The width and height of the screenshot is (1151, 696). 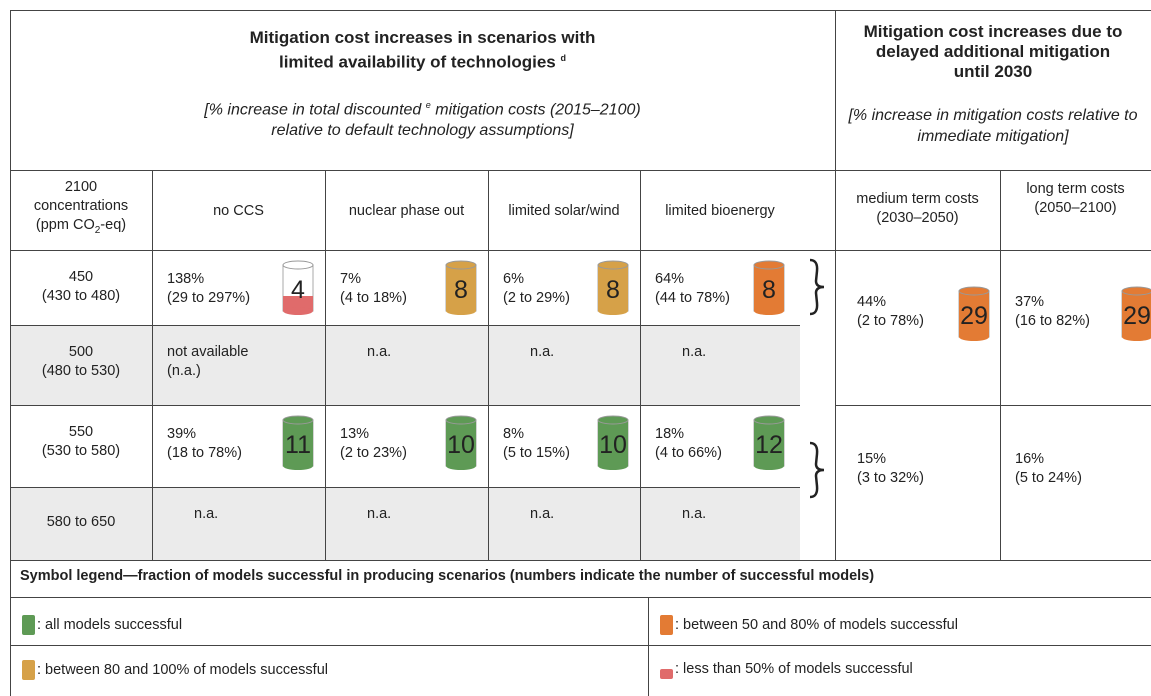 What do you see at coordinates (81, 287) in the screenshot?
I see `concentration: 450 (430 to 480)` at bounding box center [81, 287].